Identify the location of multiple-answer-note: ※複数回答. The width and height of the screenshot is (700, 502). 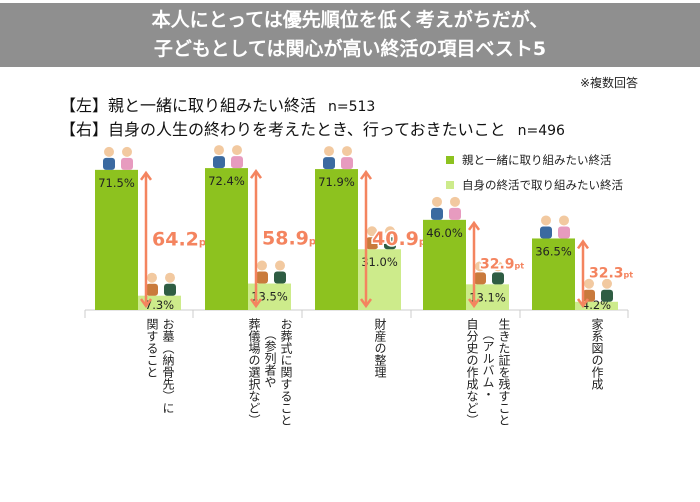
(608, 83).